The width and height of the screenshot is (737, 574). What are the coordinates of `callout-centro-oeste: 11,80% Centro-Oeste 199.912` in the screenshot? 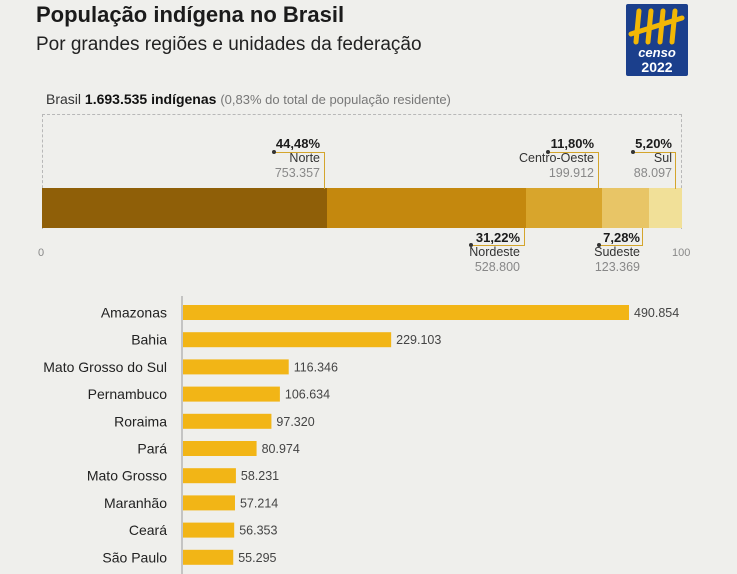 It's located at (547, 158).